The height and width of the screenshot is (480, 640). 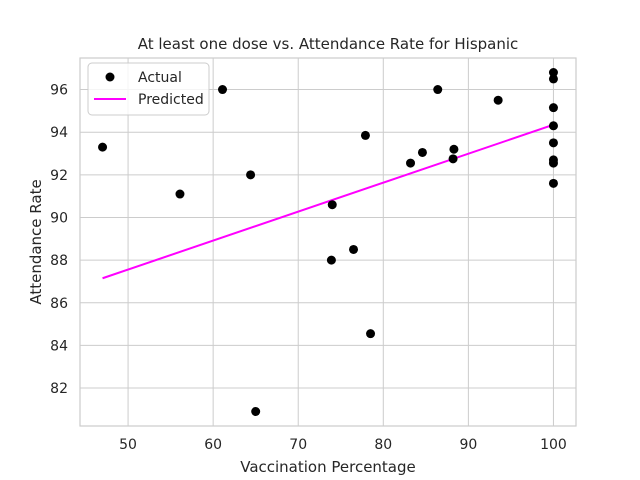 What do you see at coordinates (343, 445) in the screenshot?
I see `x-axis-ticks: 50 60 70 80 90 100` at bounding box center [343, 445].